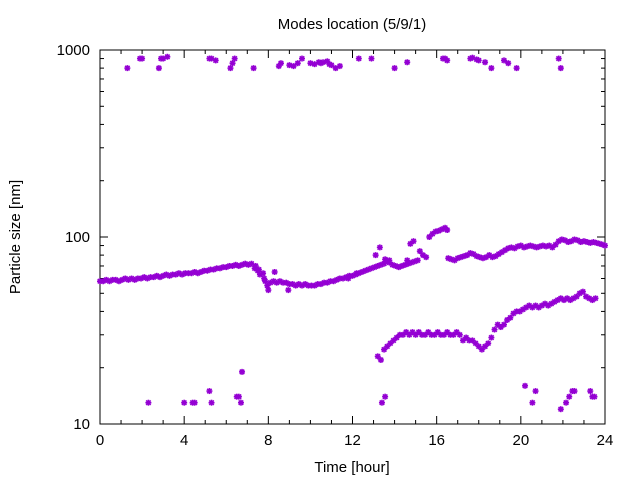 This screenshot has height=480, width=640. I want to click on chart-title: Modes location (5/9/1), so click(352, 24).